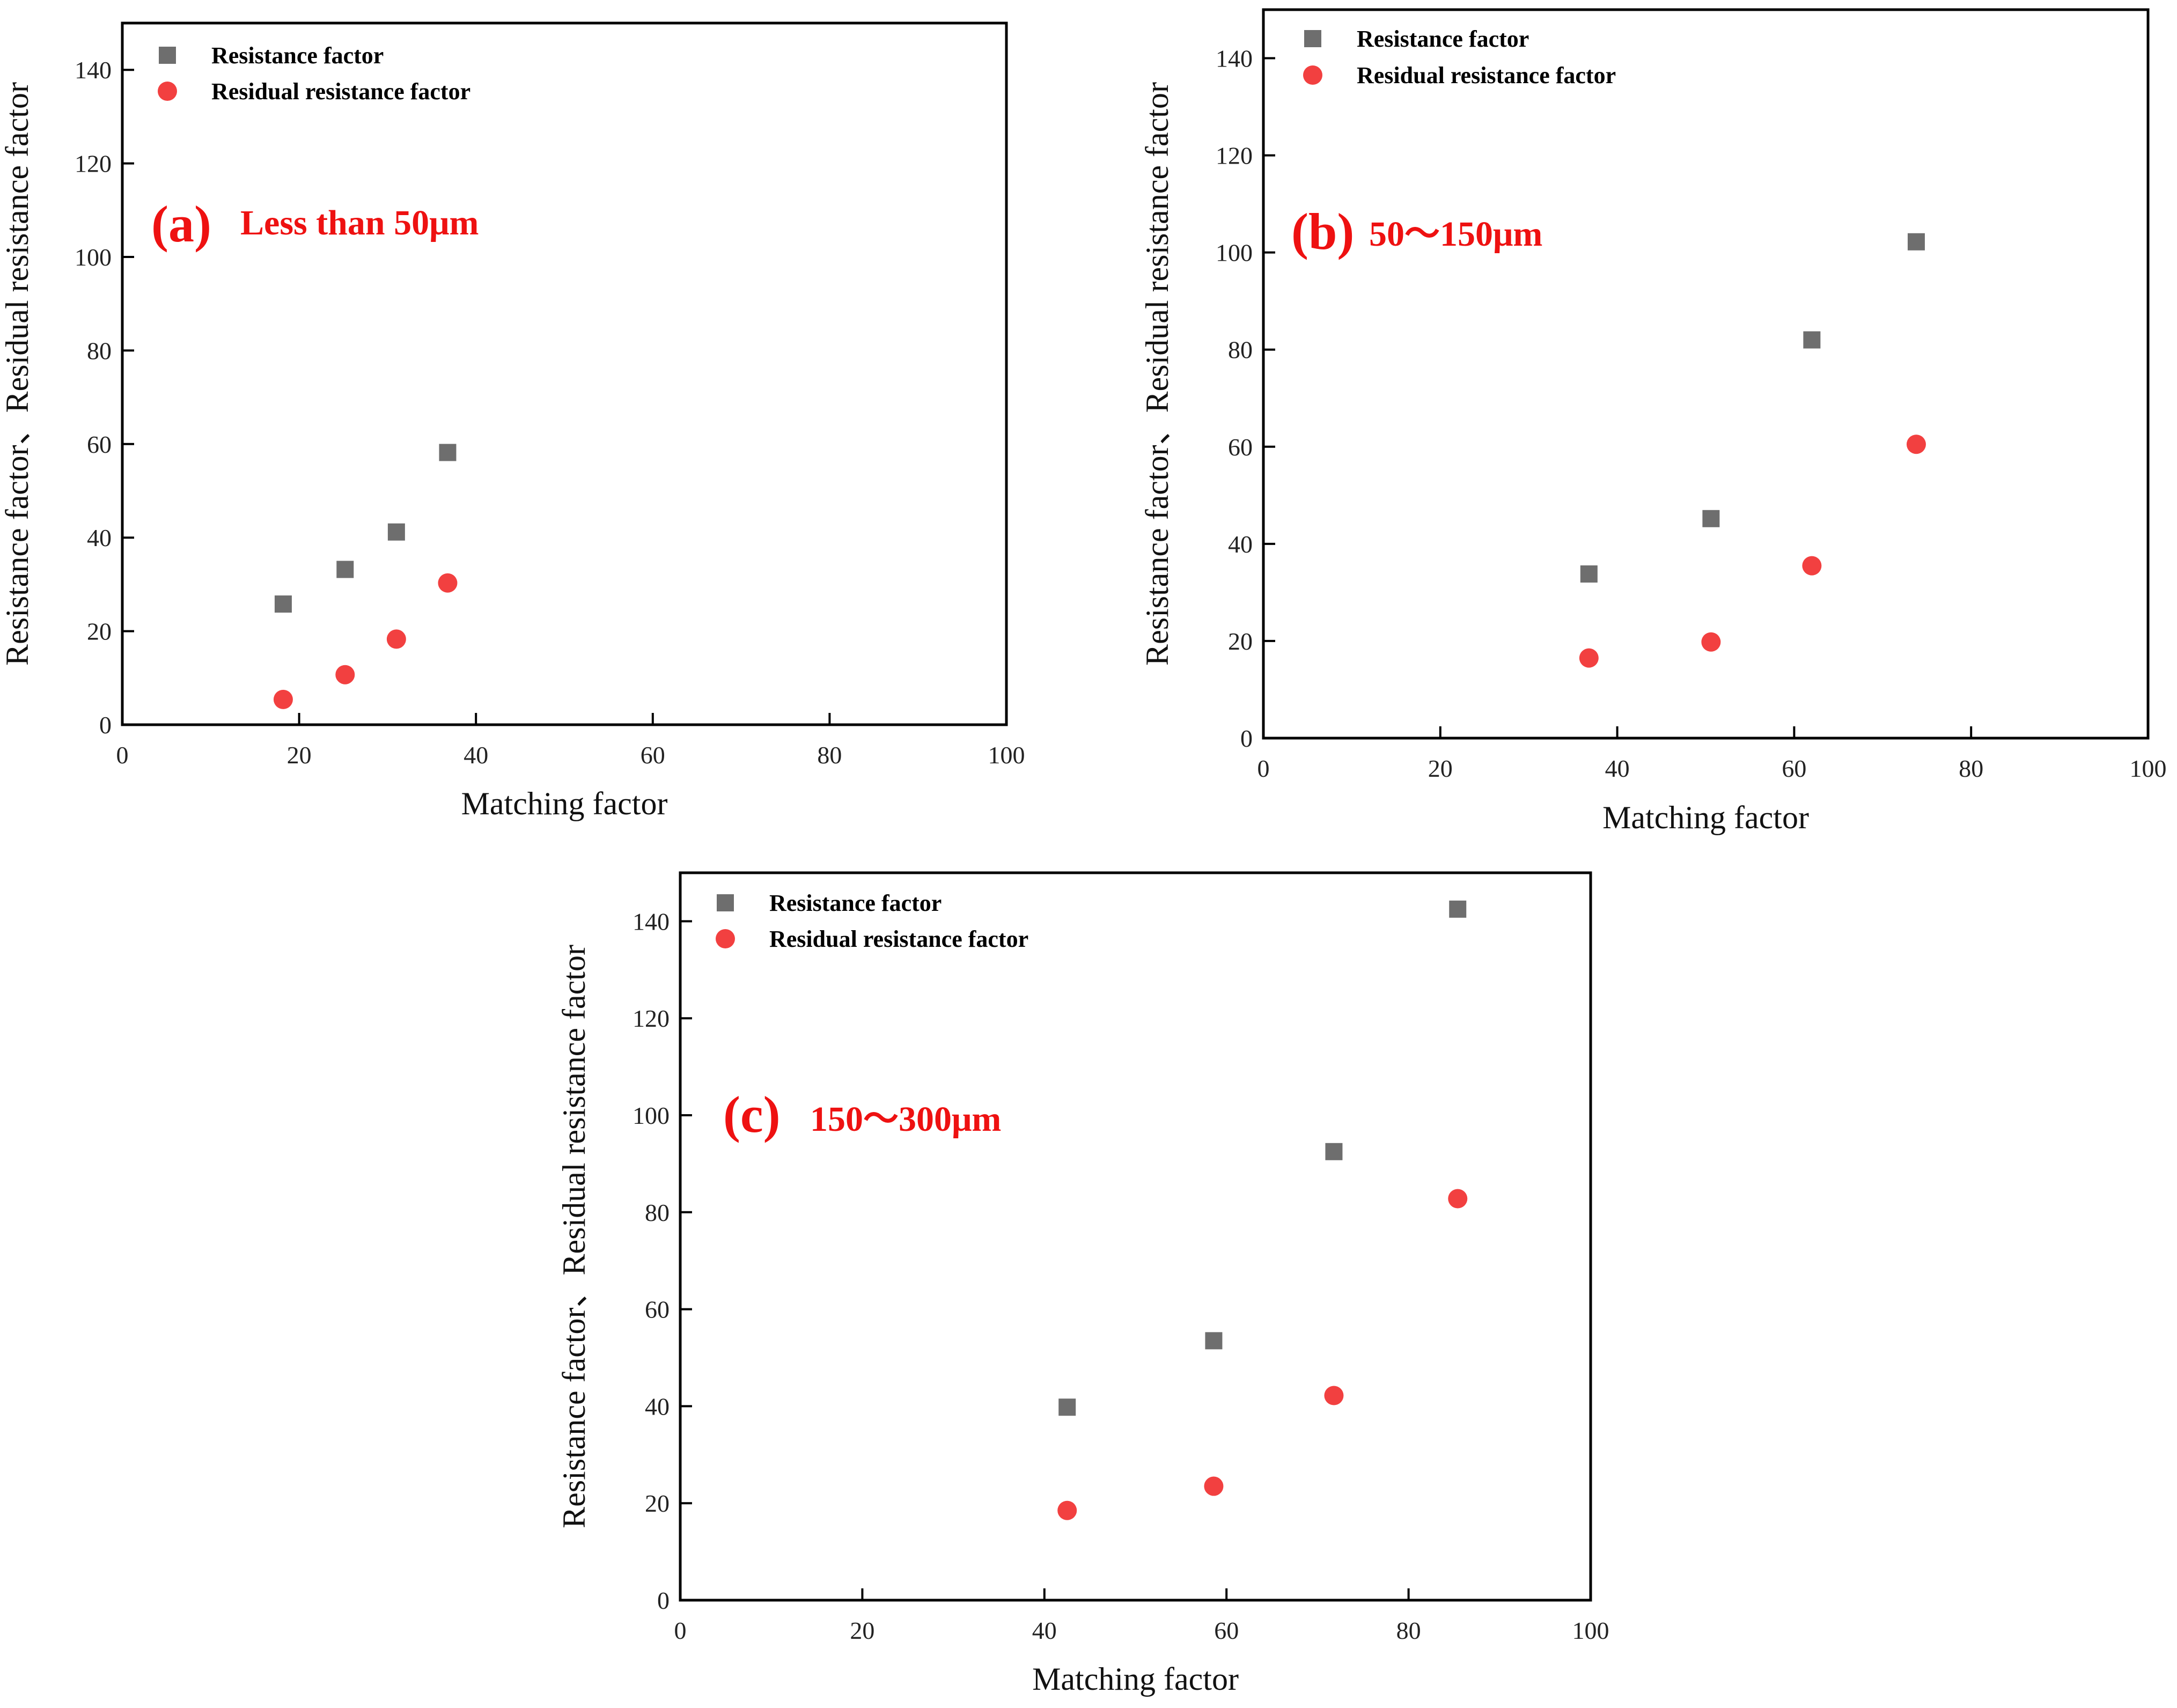  What do you see at coordinates (752, 1114) in the screenshot?
I see `panel-letter: (c)` at bounding box center [752, 1114].